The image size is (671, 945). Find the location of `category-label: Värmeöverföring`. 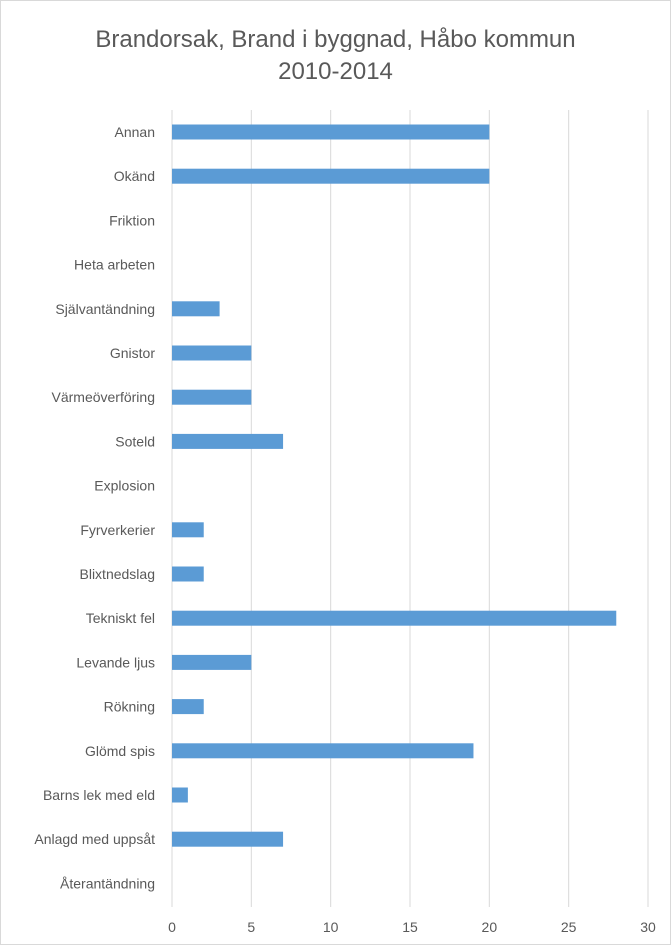

category-label: Värmeöverföring is located at coordinates (104, 397).